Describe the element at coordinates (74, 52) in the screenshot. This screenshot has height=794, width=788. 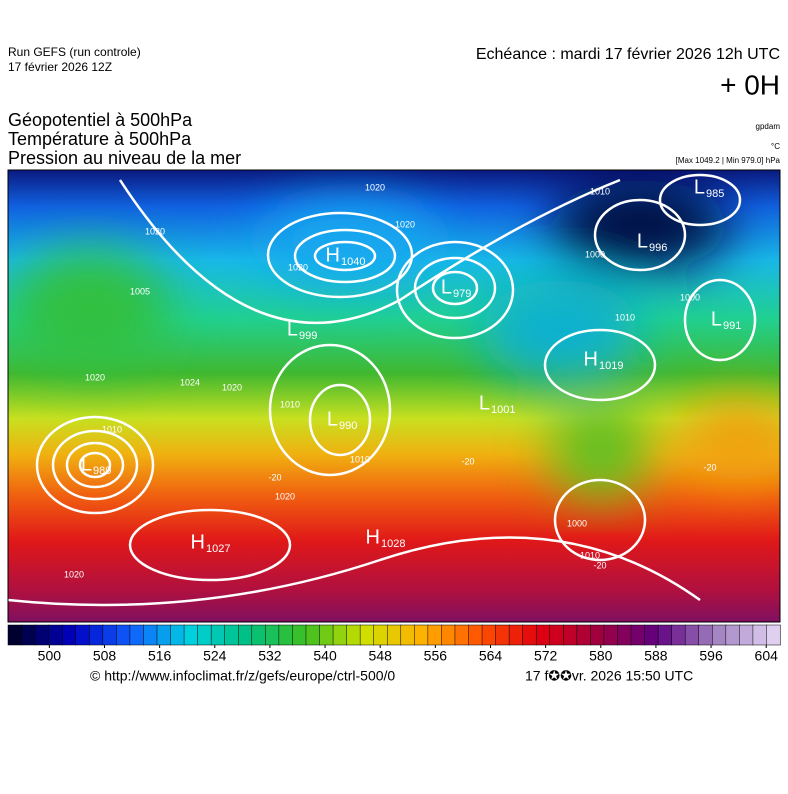
I see `run: Run GEFS (run controle)` at that location.